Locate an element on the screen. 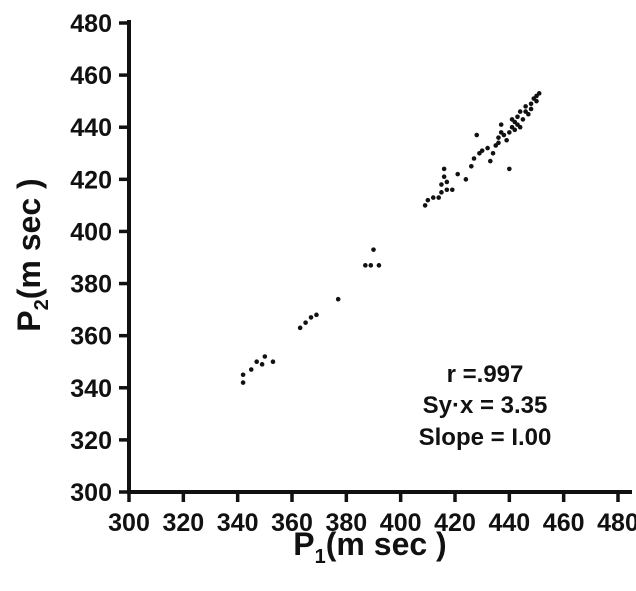 This screenshot has height=591, width=636. x-tick-label: 380 is located at coordinates (346, 523).